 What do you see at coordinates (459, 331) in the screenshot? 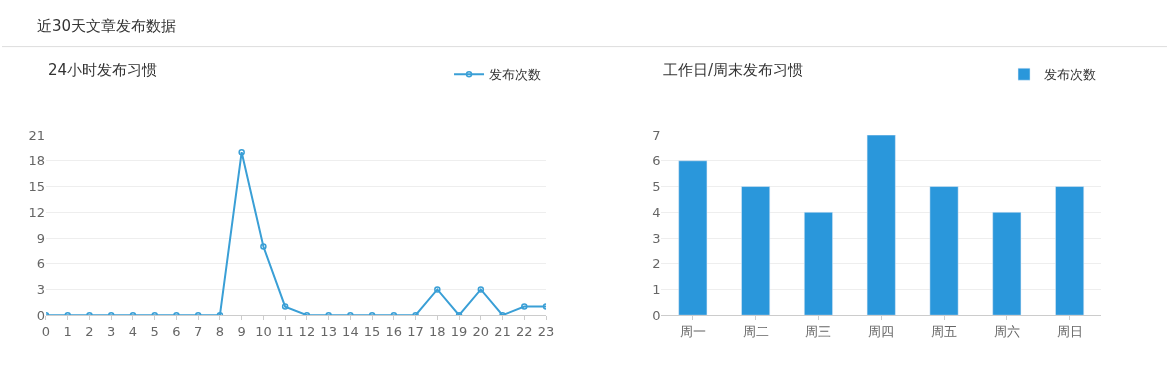
I see `x-tick-label: 19` at bounding box center [459, 331].